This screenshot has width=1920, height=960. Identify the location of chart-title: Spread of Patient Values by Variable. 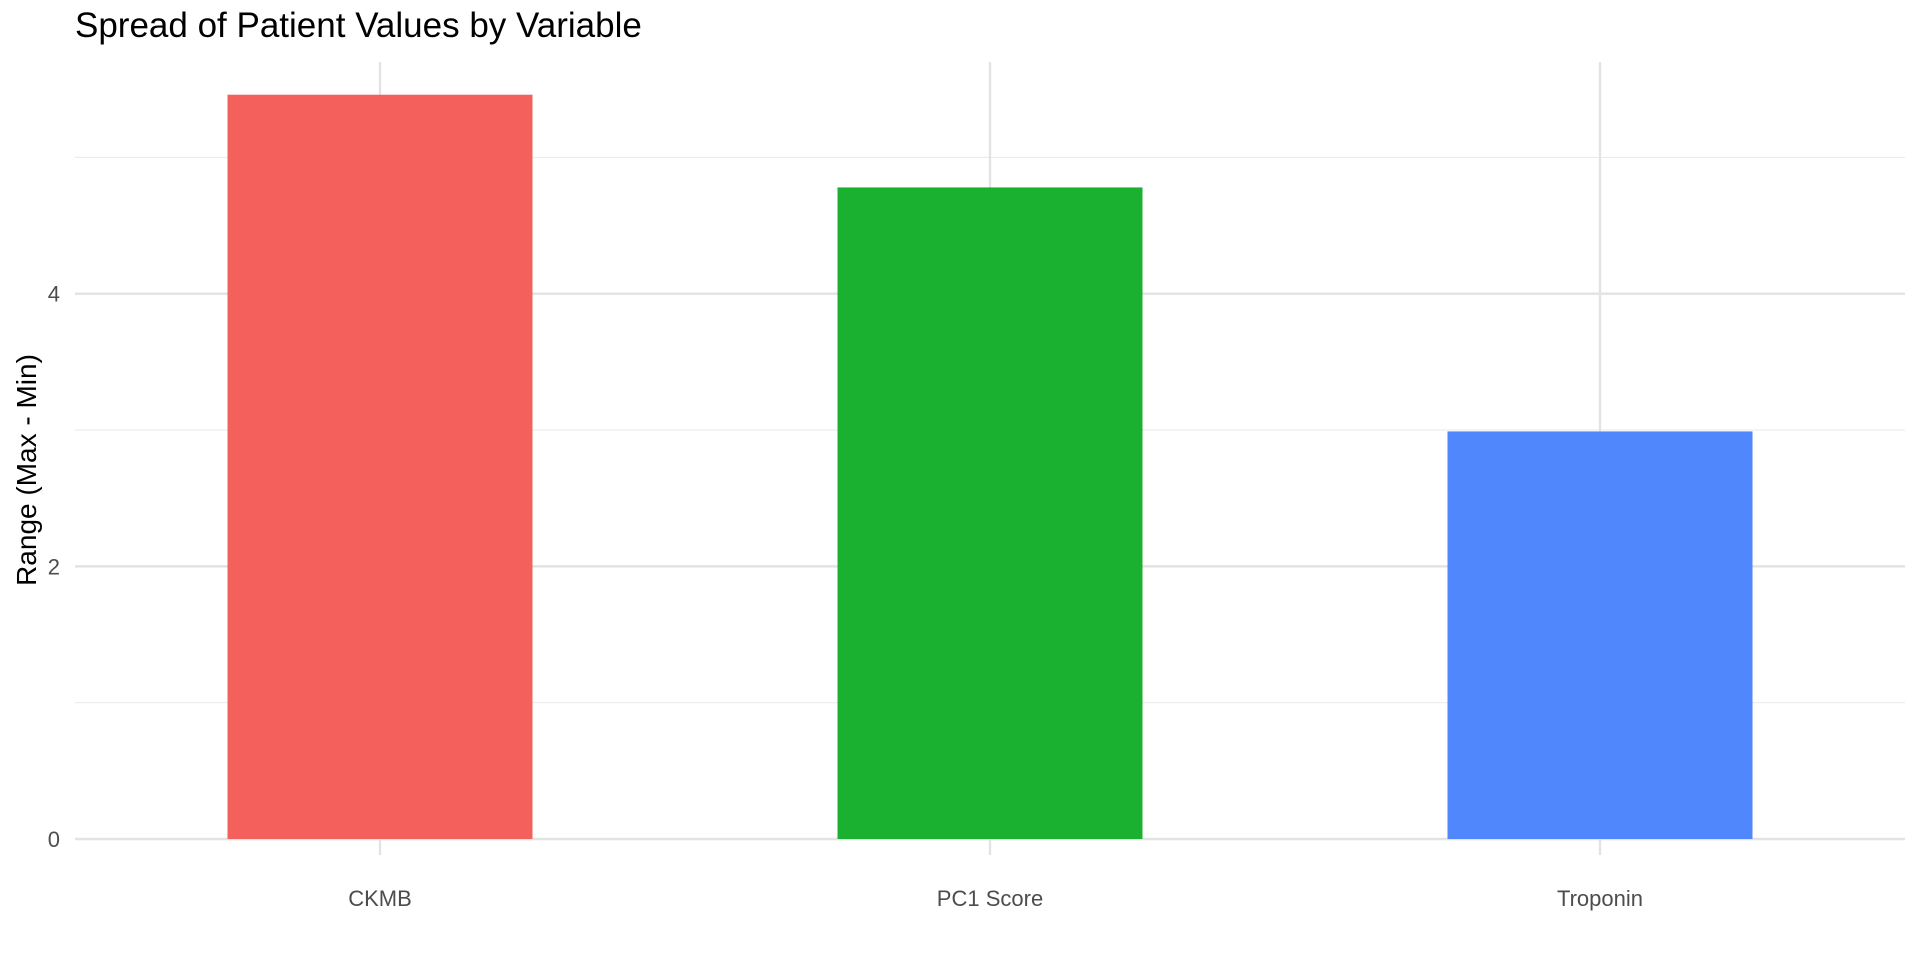
(358, 25).